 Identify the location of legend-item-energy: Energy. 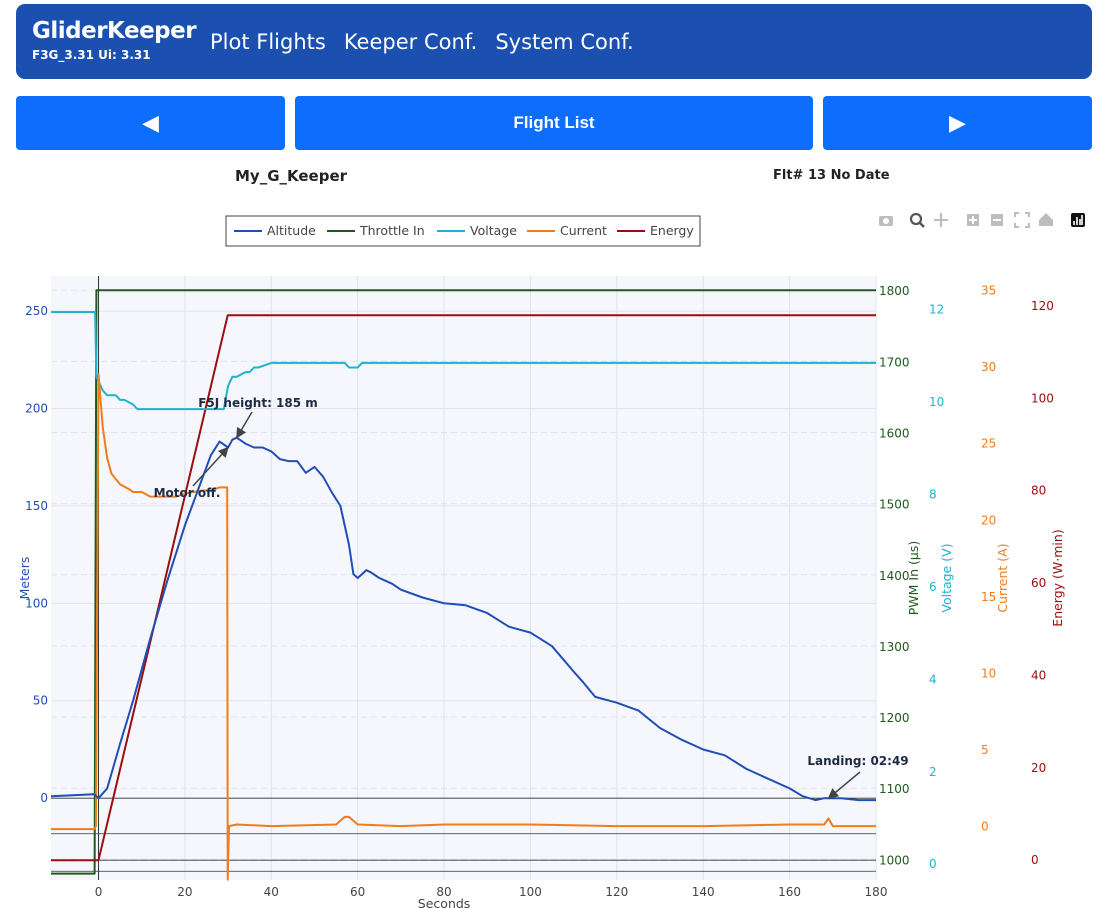
(655, 230).